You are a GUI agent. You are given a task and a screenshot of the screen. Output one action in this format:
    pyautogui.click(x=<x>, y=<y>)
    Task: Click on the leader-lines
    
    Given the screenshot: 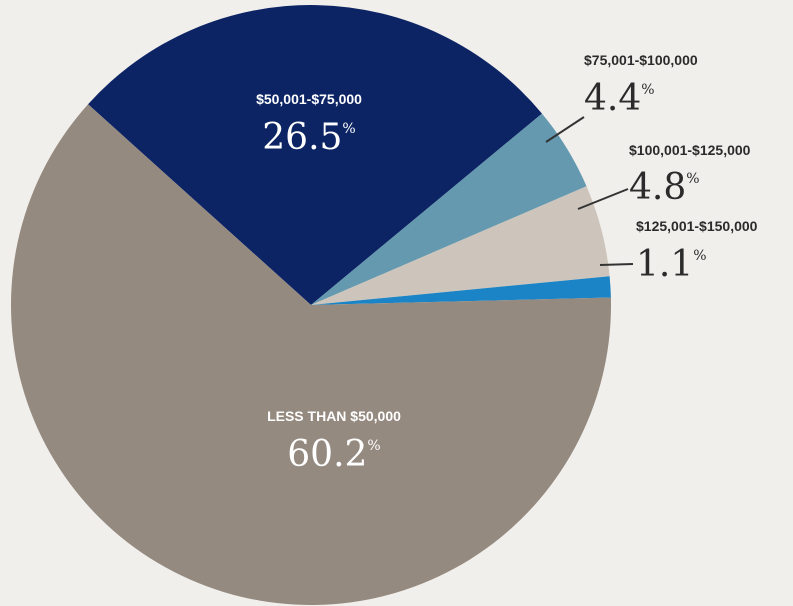 What is the action you would take?
    pyautogui.click(x=589, y=191)
    